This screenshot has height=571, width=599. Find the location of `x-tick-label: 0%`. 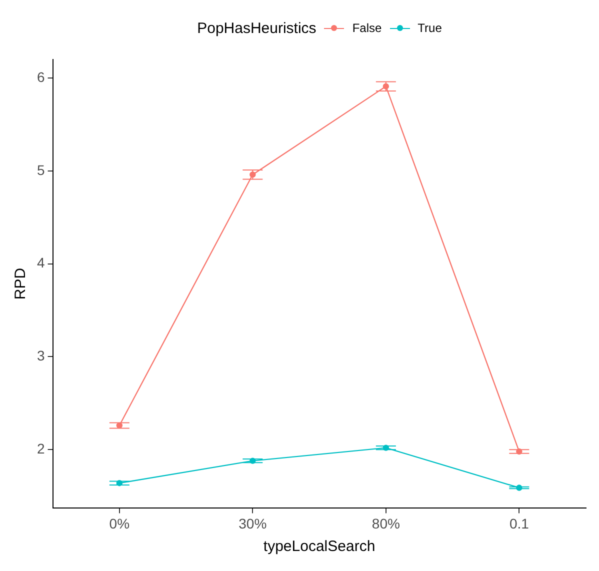

x-tick-label: 0% is located at coordinates (119, 523).